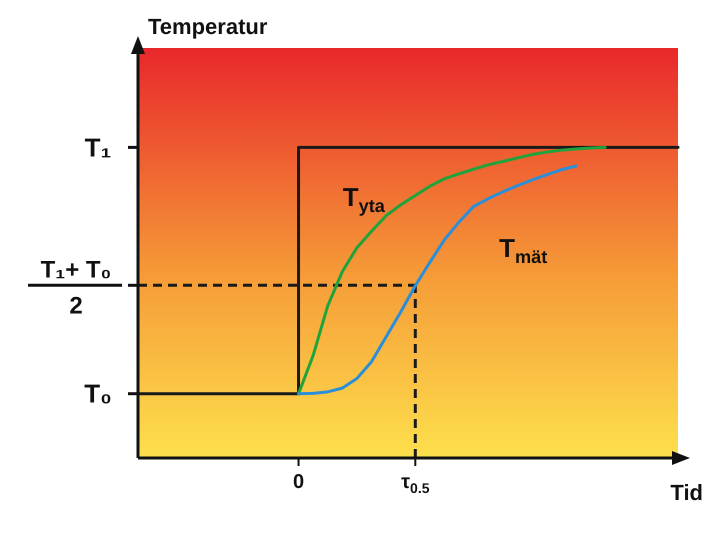 The height and width of the screenshot is (533, 717). What do you see at coordinates (298, 482) in the screenshot?
I see `x-tick-label: 0` at bounding box center [298, 482].